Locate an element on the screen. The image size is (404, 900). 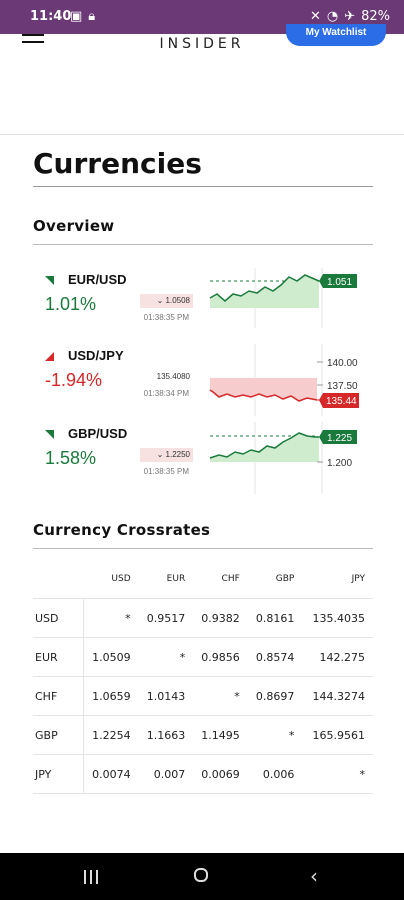
row-header: JPY is located at coordinates (58, 774).